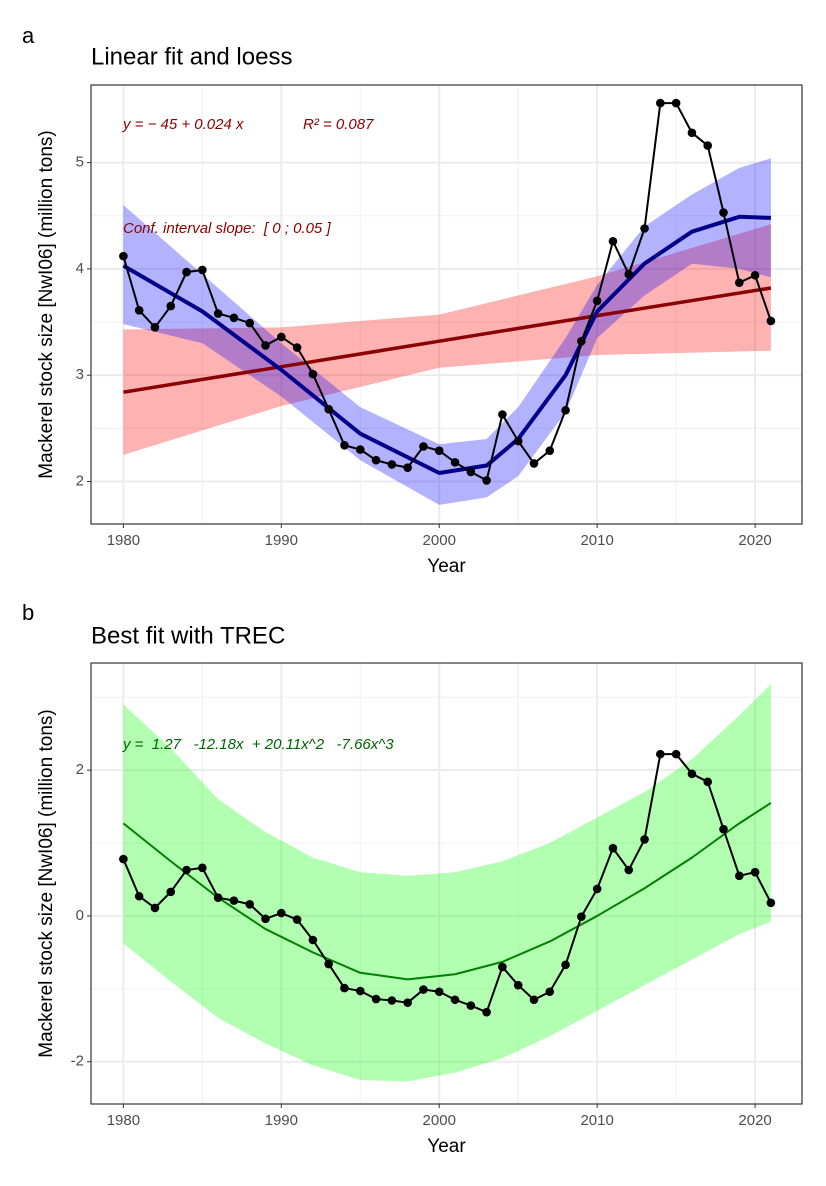  I want to click on y-tick-label: 4, so click(80, 268).